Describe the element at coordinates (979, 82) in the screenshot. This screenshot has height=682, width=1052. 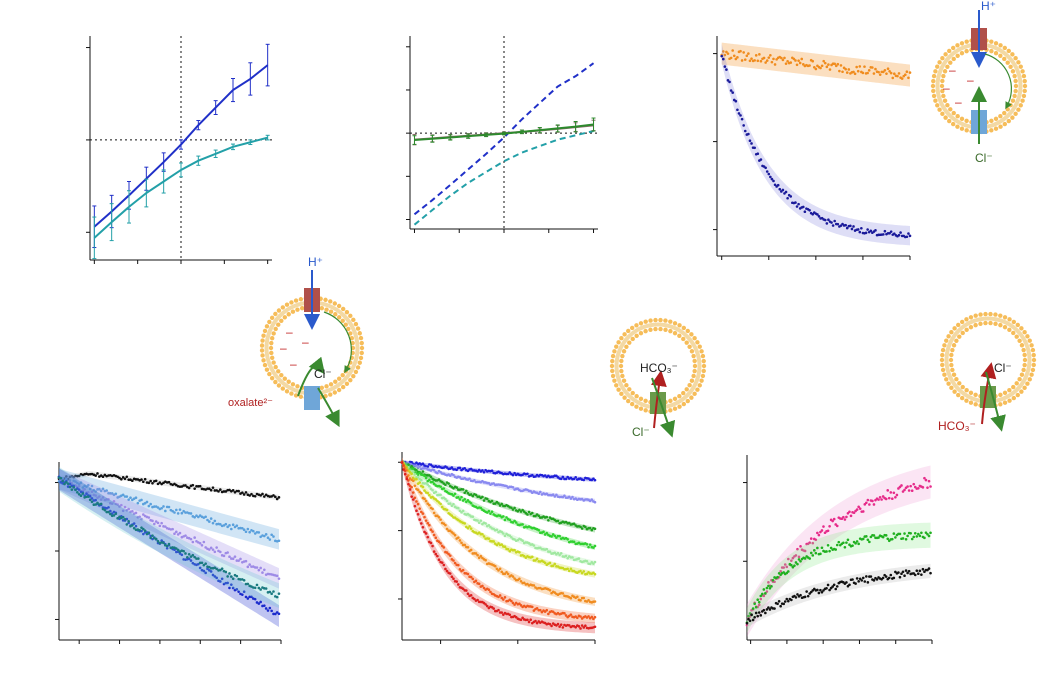
I see `vesicle-schematic-b: ‒‒‒‒ H⁺ Cl⁻` at that location.